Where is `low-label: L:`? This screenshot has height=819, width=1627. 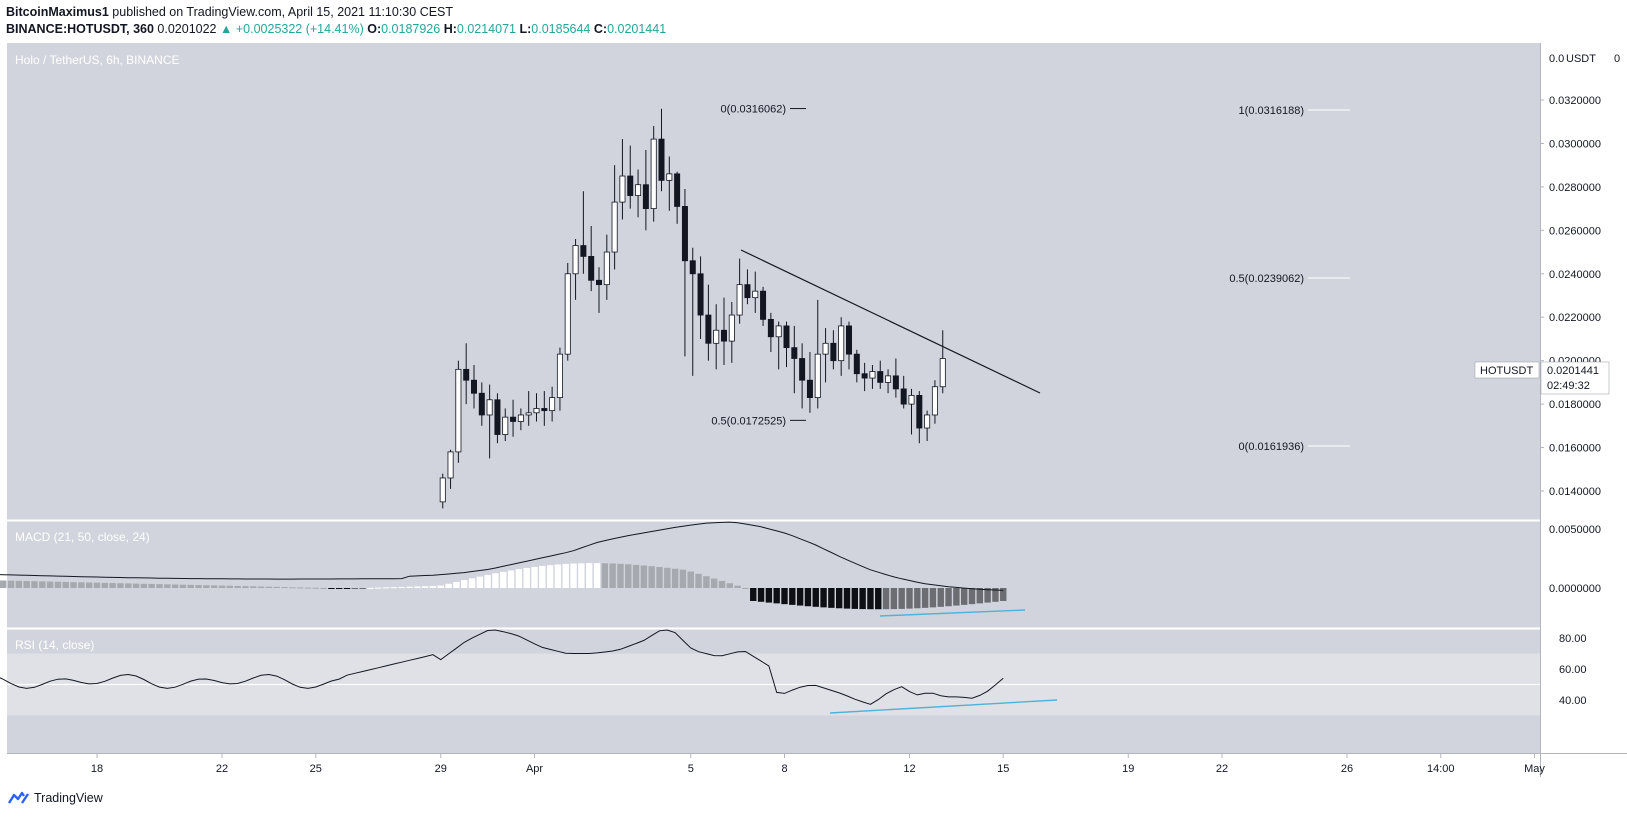 low-label: L: is located at coordinates (525, 29).